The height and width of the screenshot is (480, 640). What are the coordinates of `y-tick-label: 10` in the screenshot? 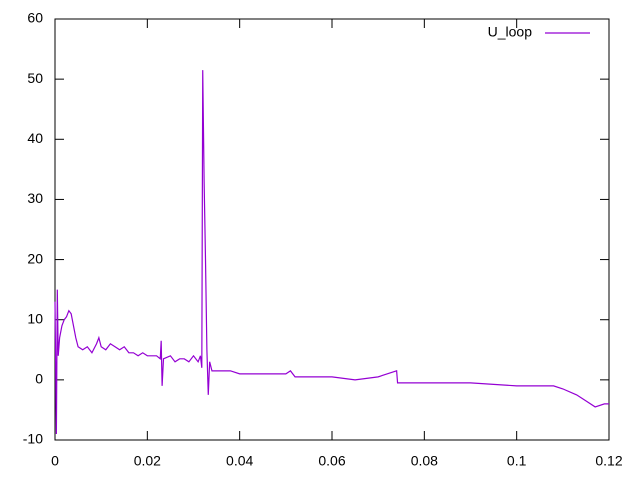 It's located at (35, 318).